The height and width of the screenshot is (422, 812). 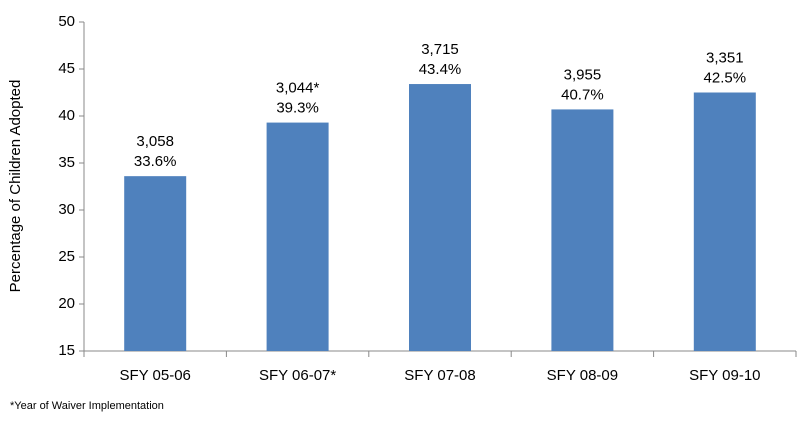 I want to click on value-label: 43.4%, so click(x=440, y=69).